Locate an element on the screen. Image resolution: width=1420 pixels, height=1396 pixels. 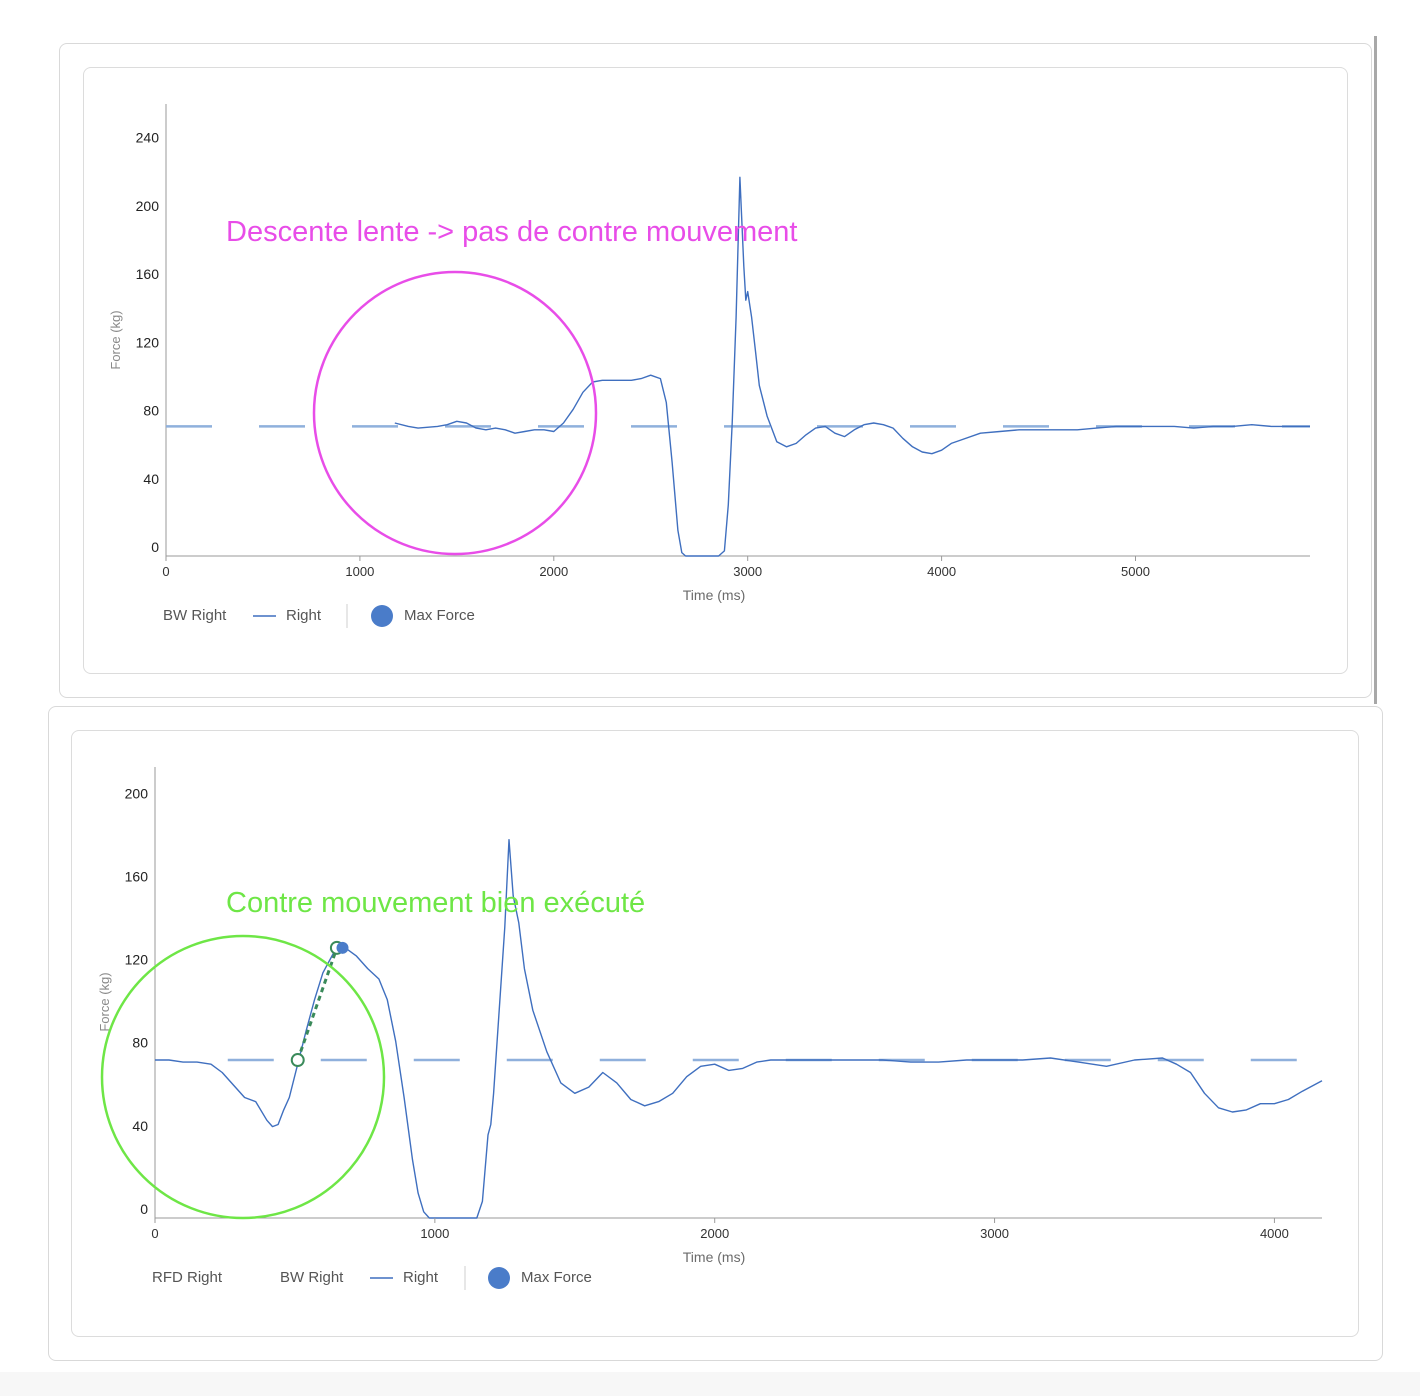
legend-rfd-right: RFD Right is located at coordinates (187, 1277).